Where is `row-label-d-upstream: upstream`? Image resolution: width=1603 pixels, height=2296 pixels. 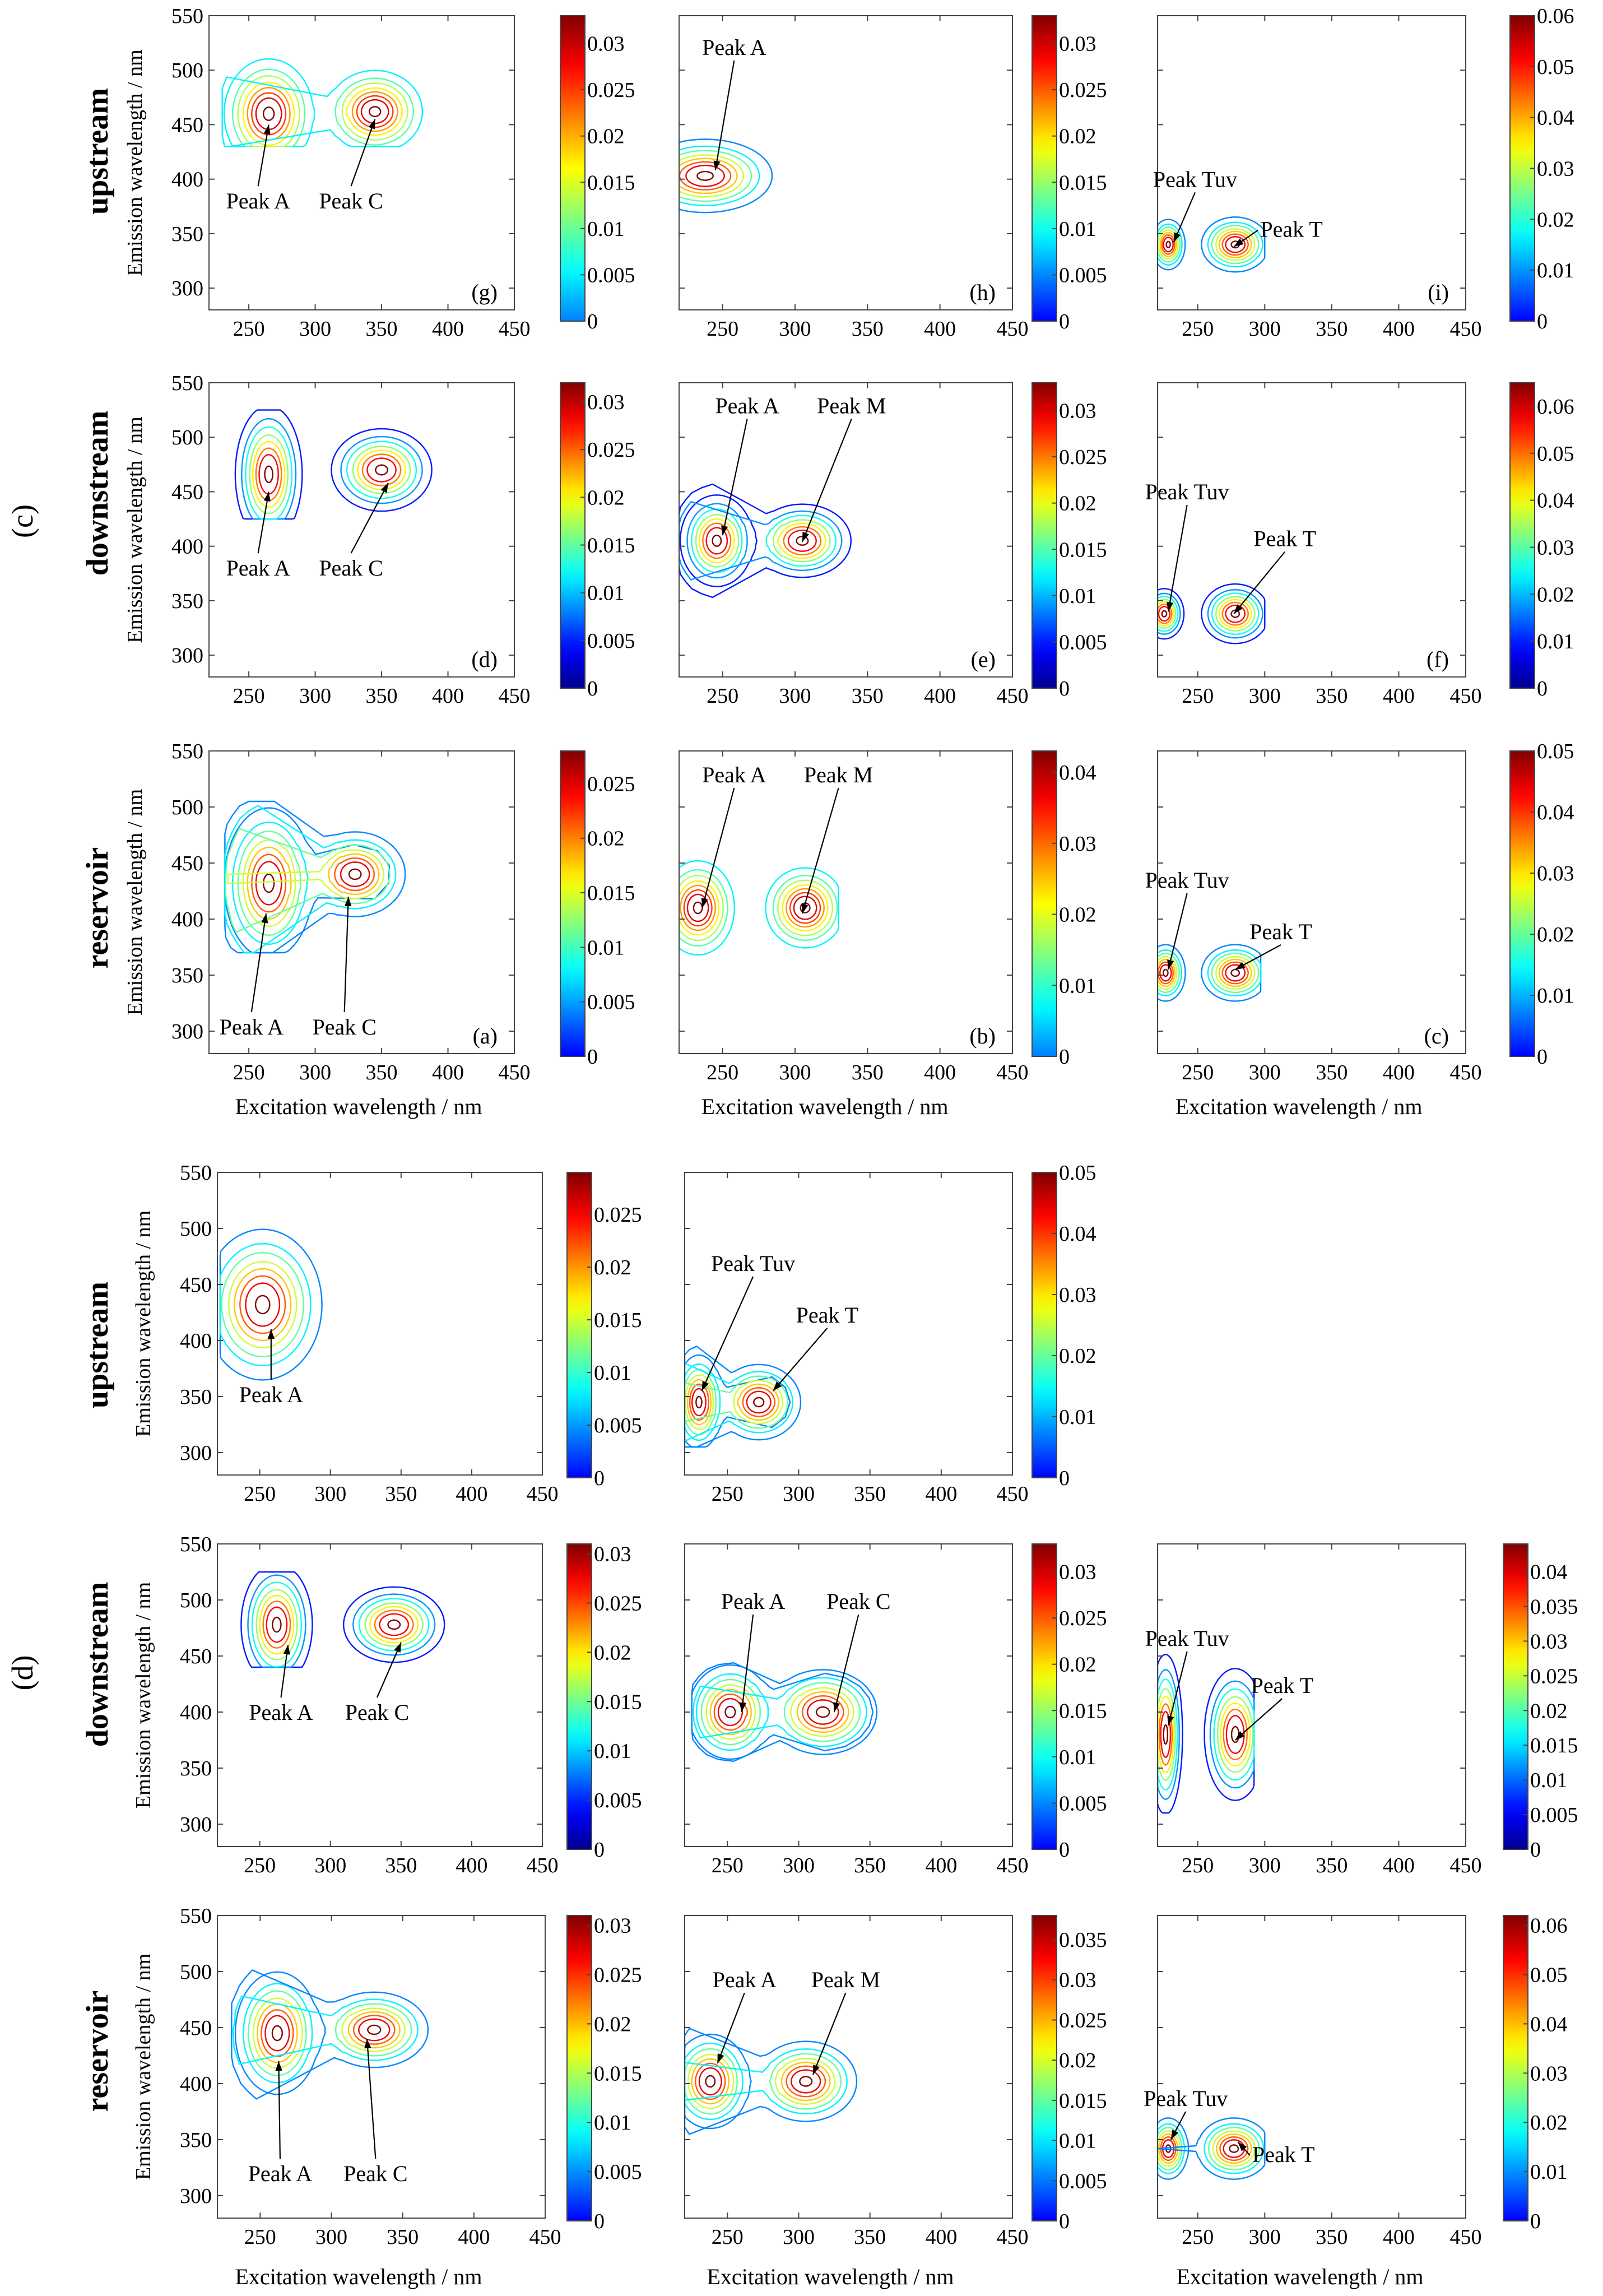
row-label-d-upstream: upstream is located at coordinates (97, 1345).